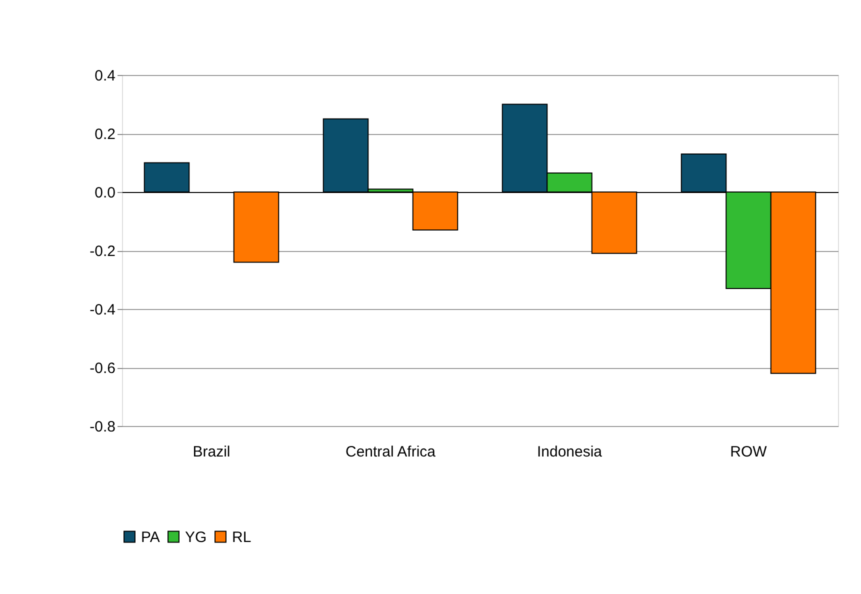 This screenshot has width=861, height=594. I want to click on y-tick-label: 0.4, so click(105, 76).